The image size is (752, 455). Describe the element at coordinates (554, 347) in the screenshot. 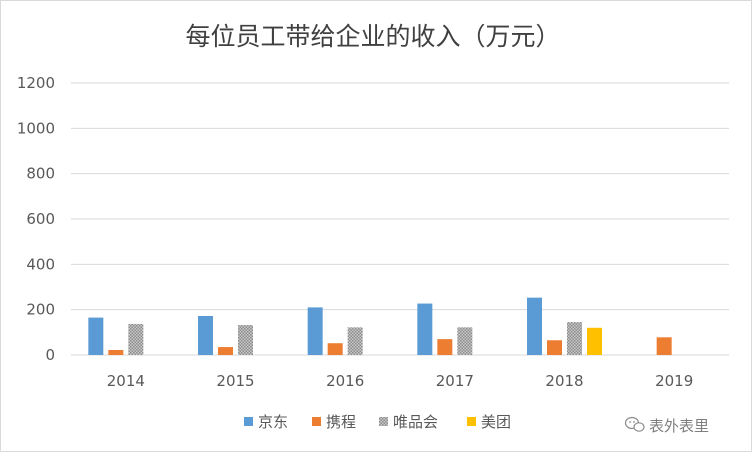

I see `bar-携程-2018` at that location.